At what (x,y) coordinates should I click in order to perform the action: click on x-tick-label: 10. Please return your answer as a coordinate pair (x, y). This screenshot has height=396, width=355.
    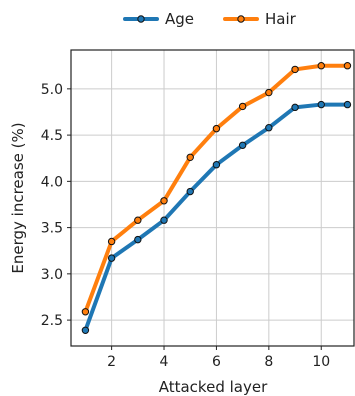
    Looking at the image, I should click on (321, 362).